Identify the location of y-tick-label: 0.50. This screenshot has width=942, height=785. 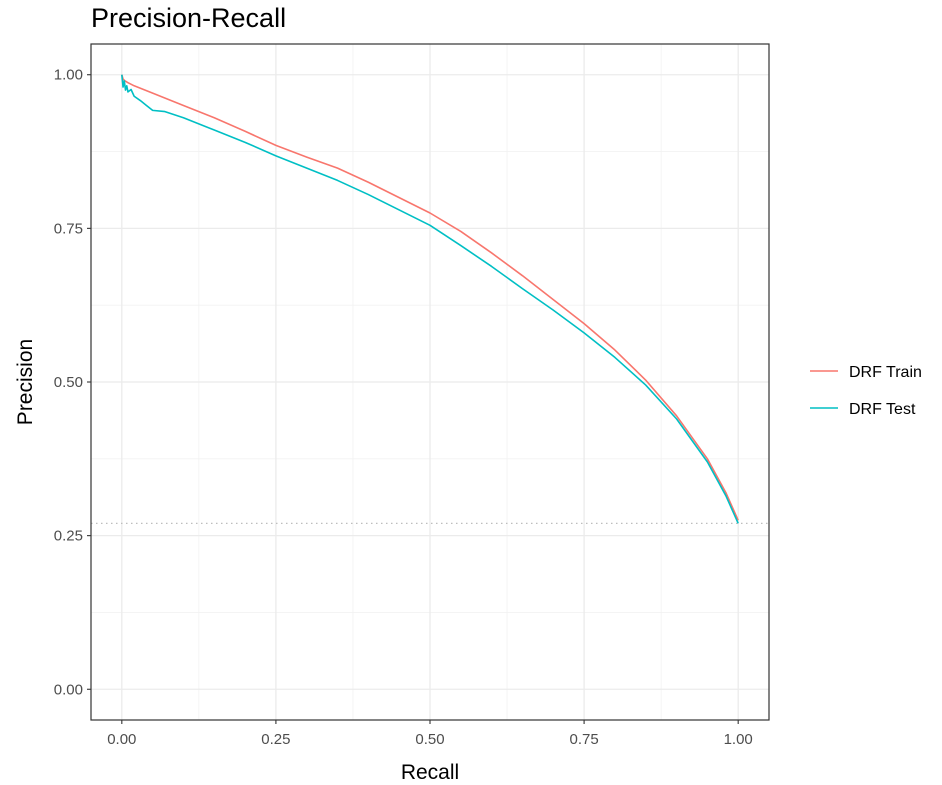
(68, 382).